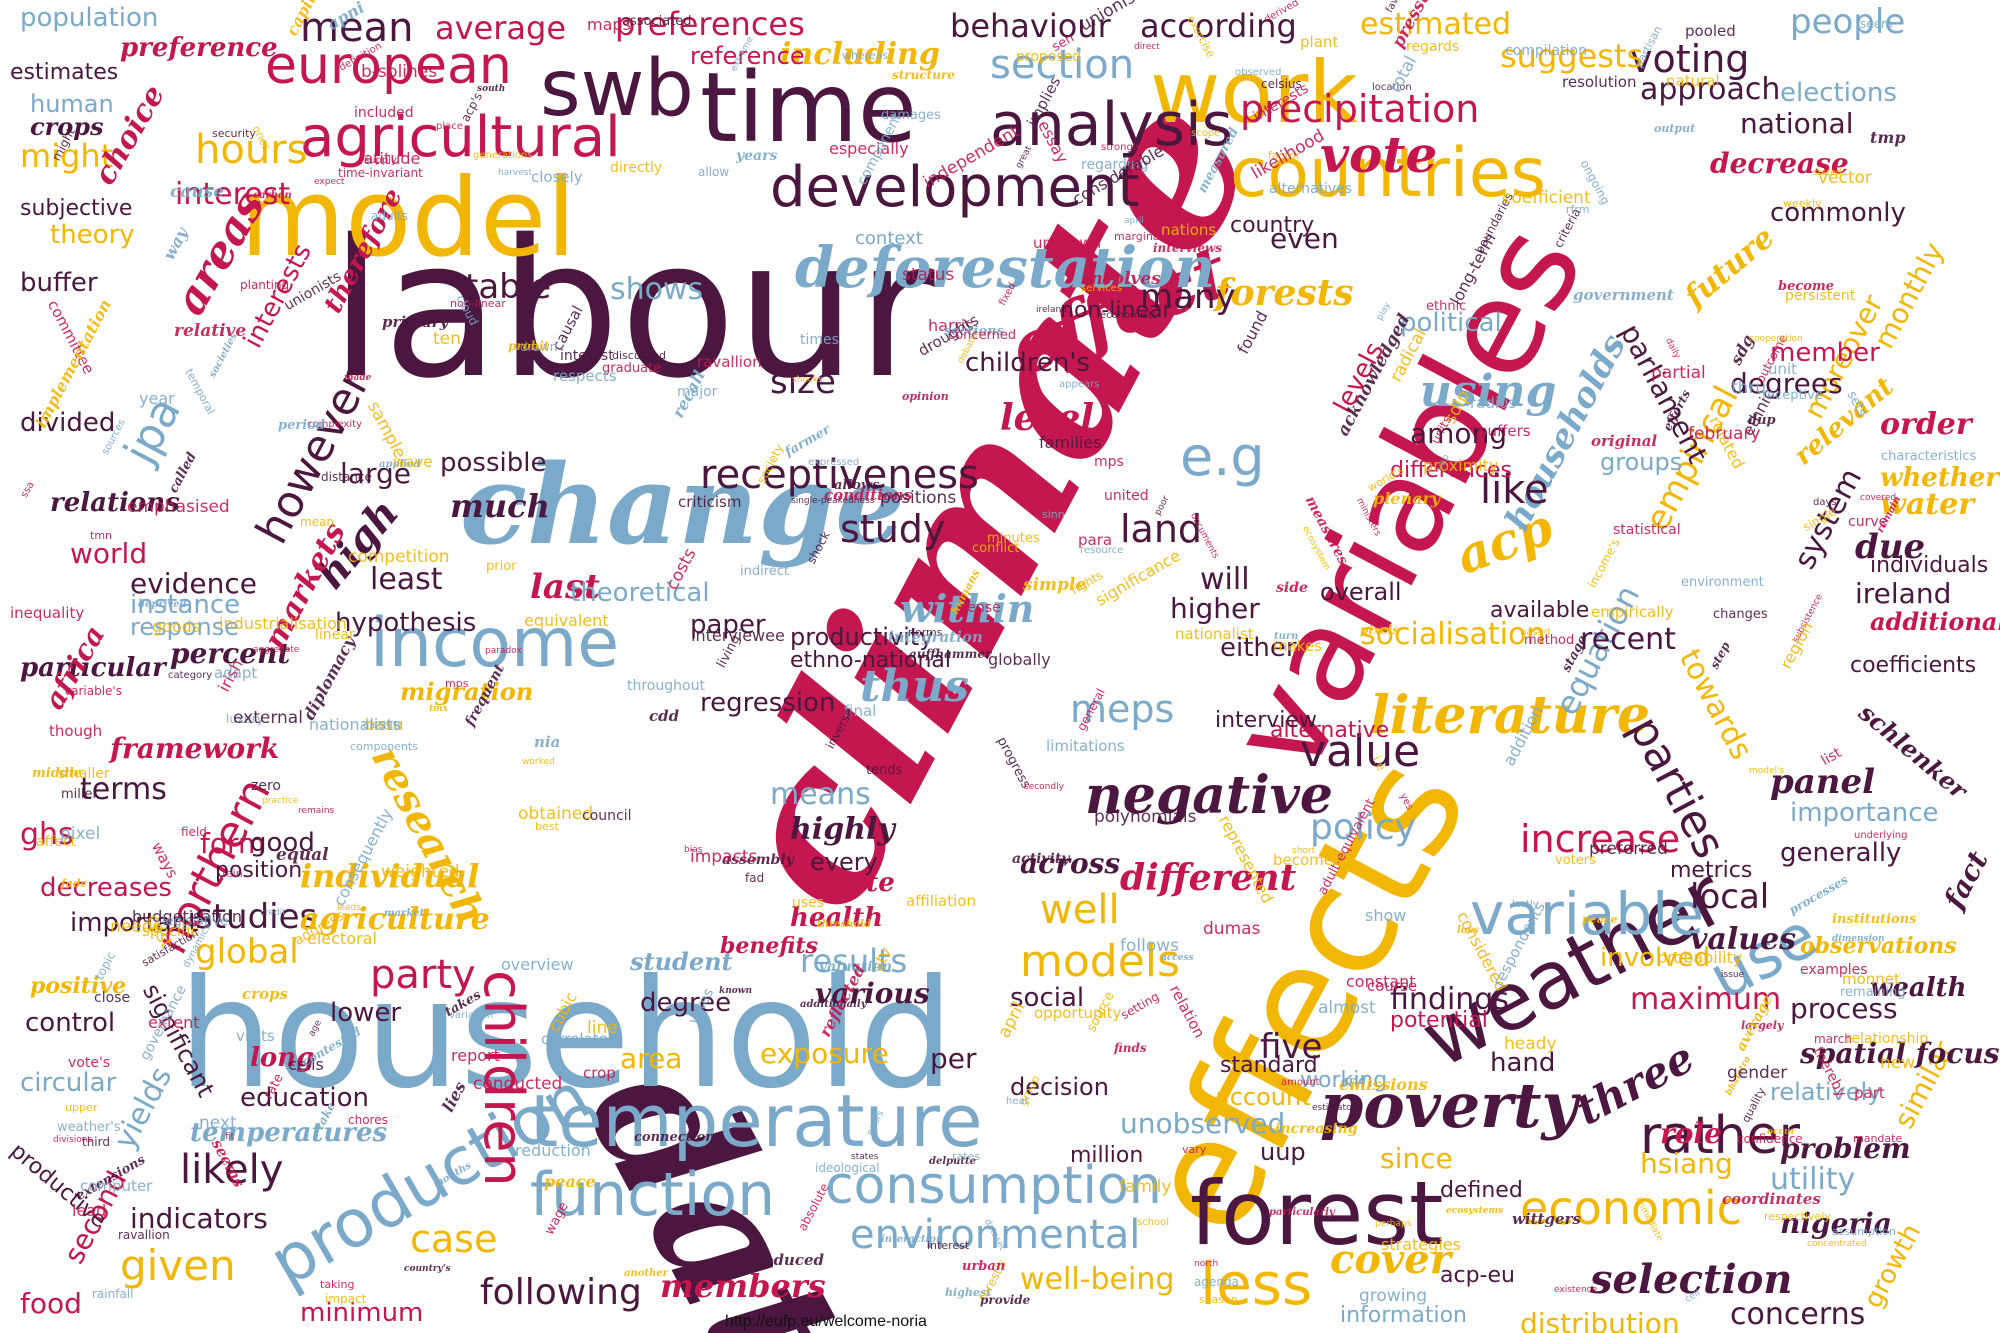  Describe the element at coordinates (112, 998) in the screenshot. I see `filler-word: close` at that location.